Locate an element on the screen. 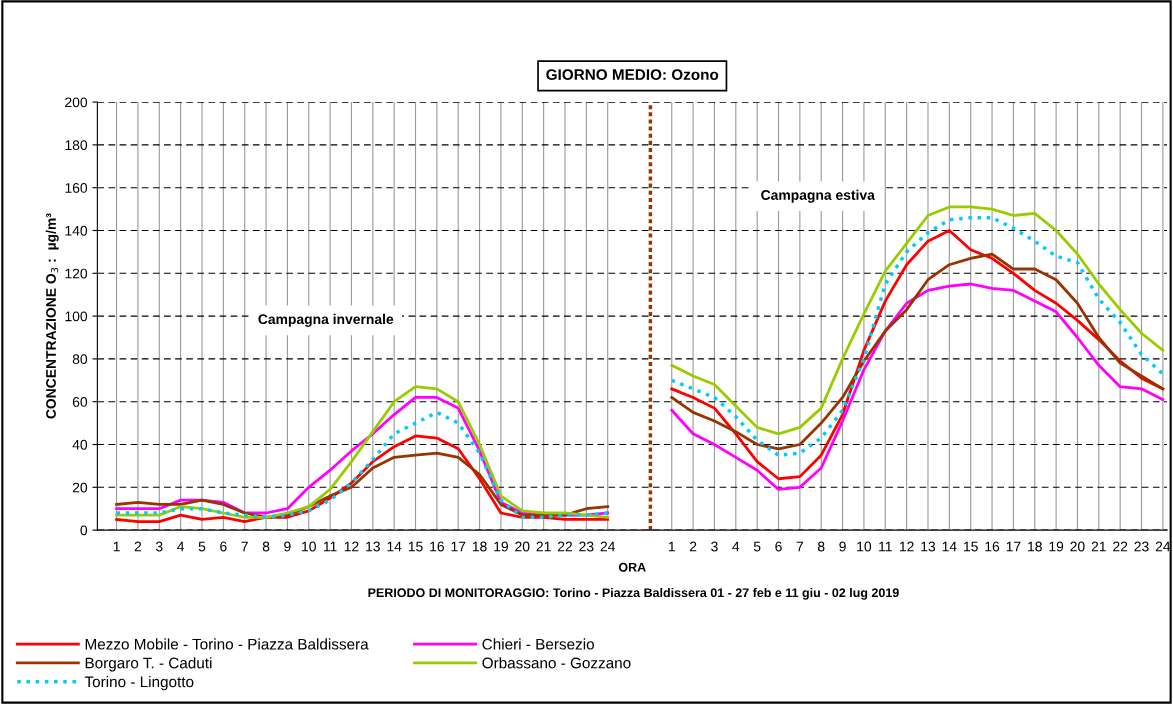 The height and width of the screenshot is (704, 1173). y-tick-label: 140 is located at coordinates (76, 230).